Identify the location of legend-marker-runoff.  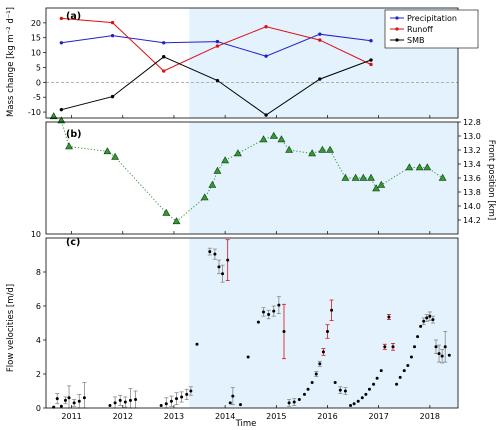
(397, 29).